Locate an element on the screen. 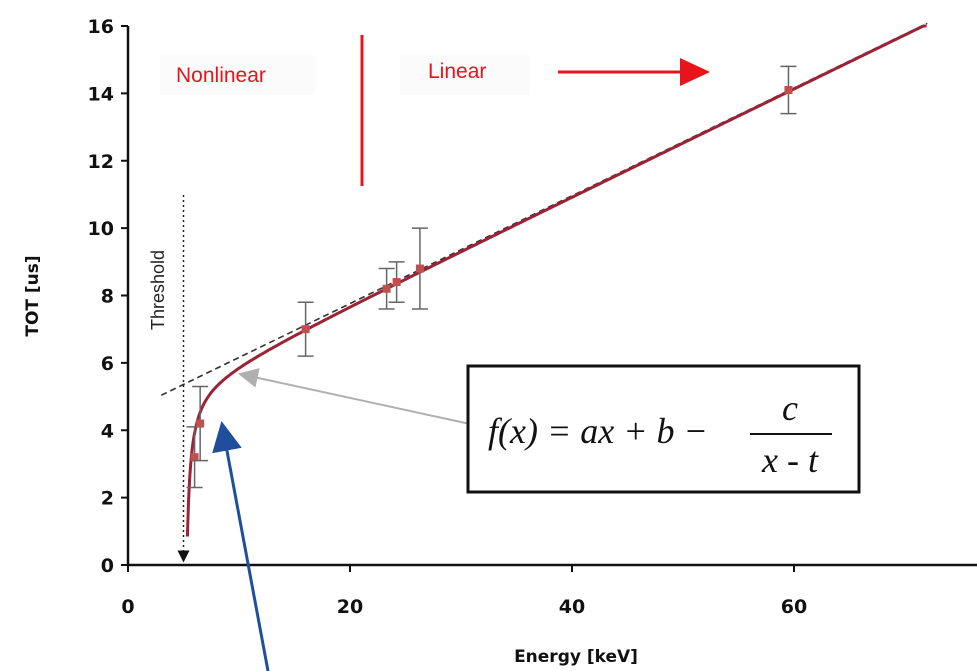  y-tick-label: 2 is located at coordinates (107, 499).